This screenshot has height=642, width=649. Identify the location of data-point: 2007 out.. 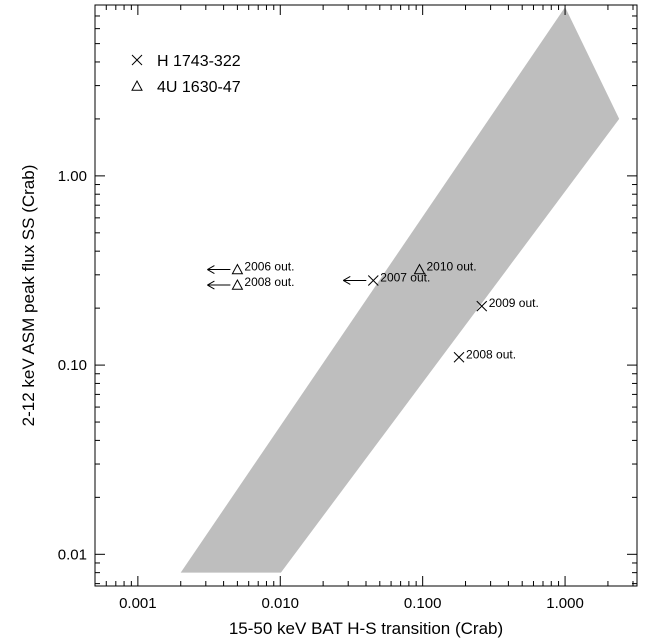
(386, 278).